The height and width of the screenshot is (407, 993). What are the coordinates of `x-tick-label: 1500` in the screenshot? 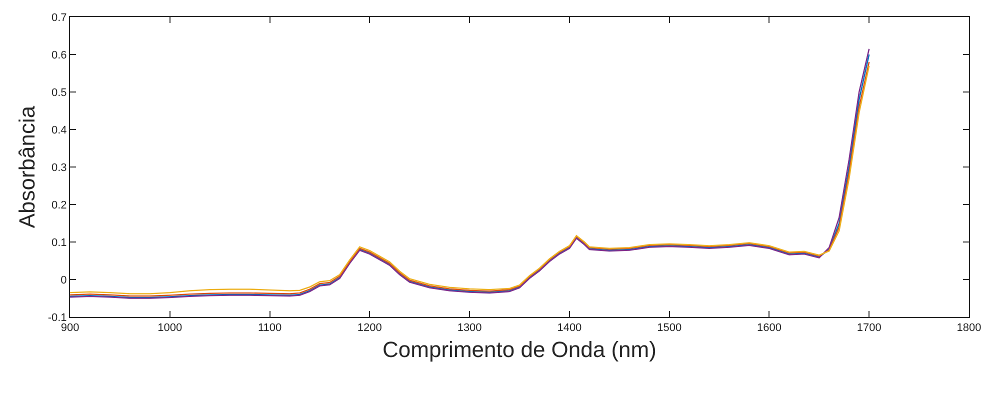 It's located at (669, 328).